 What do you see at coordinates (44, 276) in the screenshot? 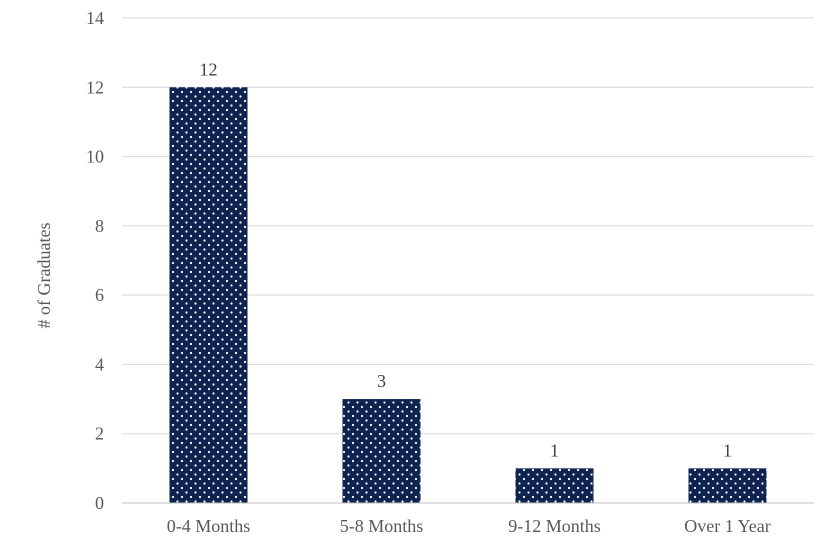
I see `y-axis-title: # of Graduates` at bounding box center [44, 276].